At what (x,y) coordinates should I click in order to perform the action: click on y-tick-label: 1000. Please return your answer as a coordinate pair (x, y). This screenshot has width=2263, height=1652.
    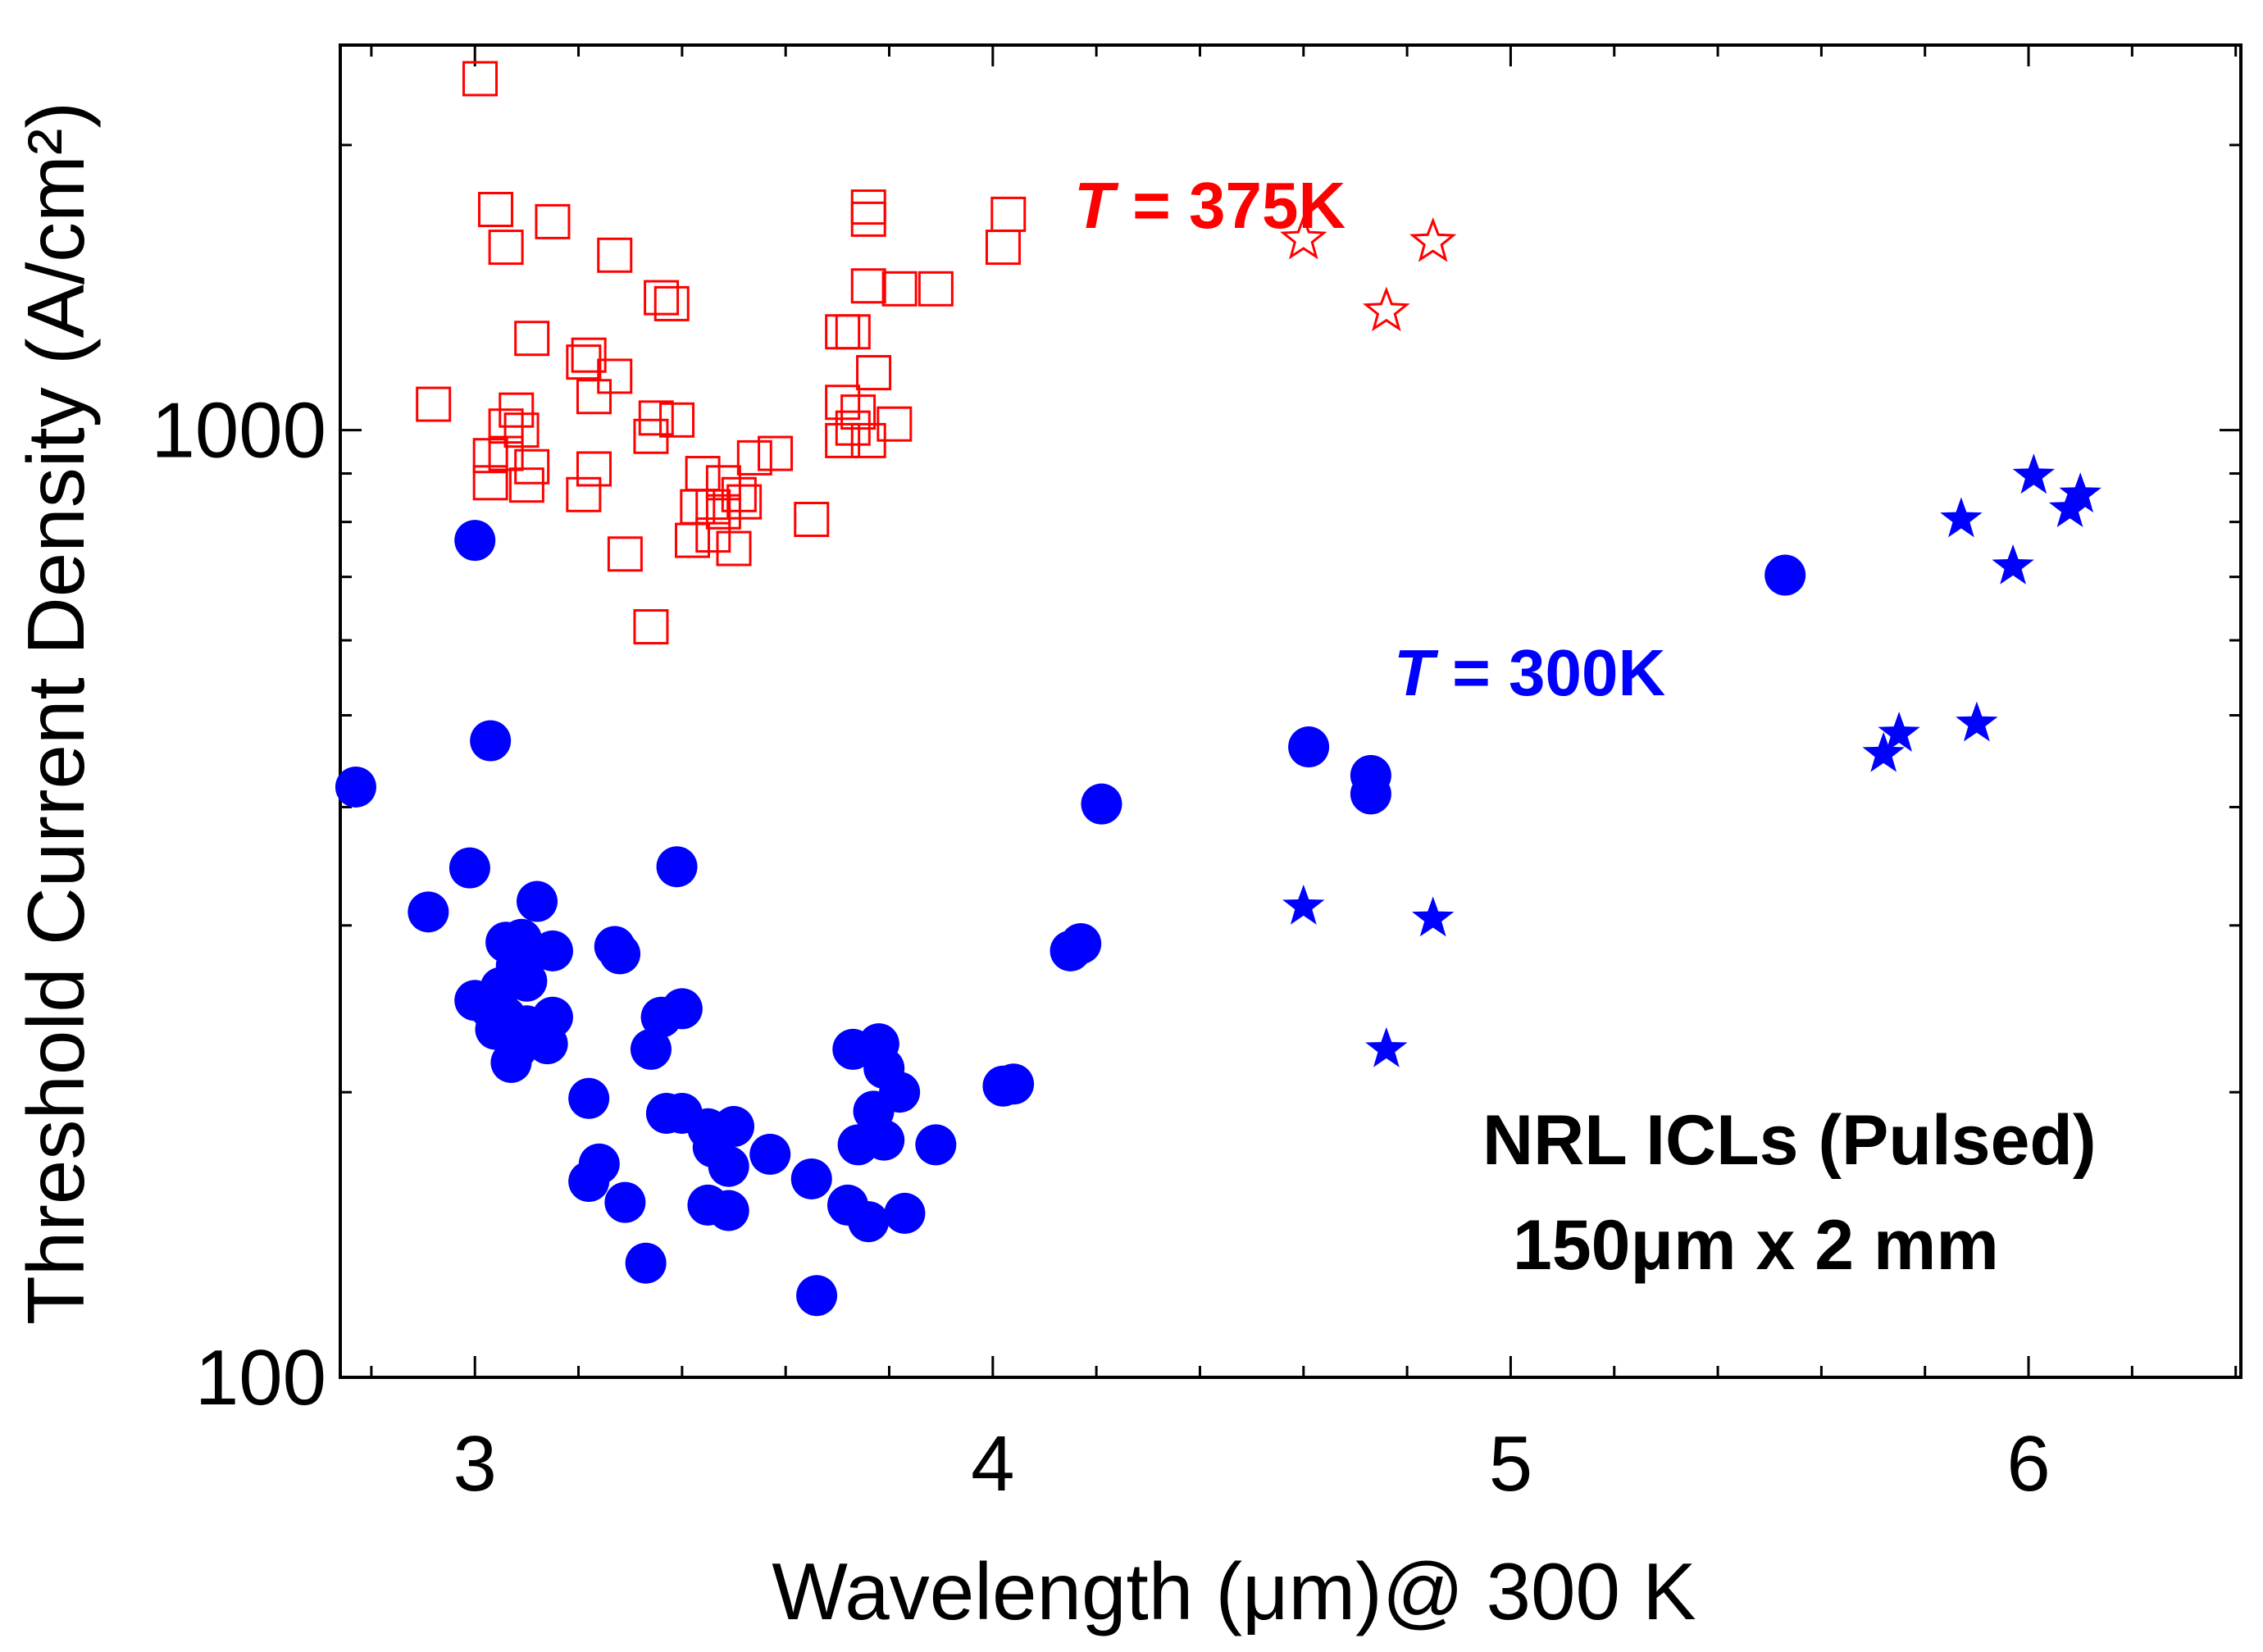
    Looking at the image, I should click on (238, 431).